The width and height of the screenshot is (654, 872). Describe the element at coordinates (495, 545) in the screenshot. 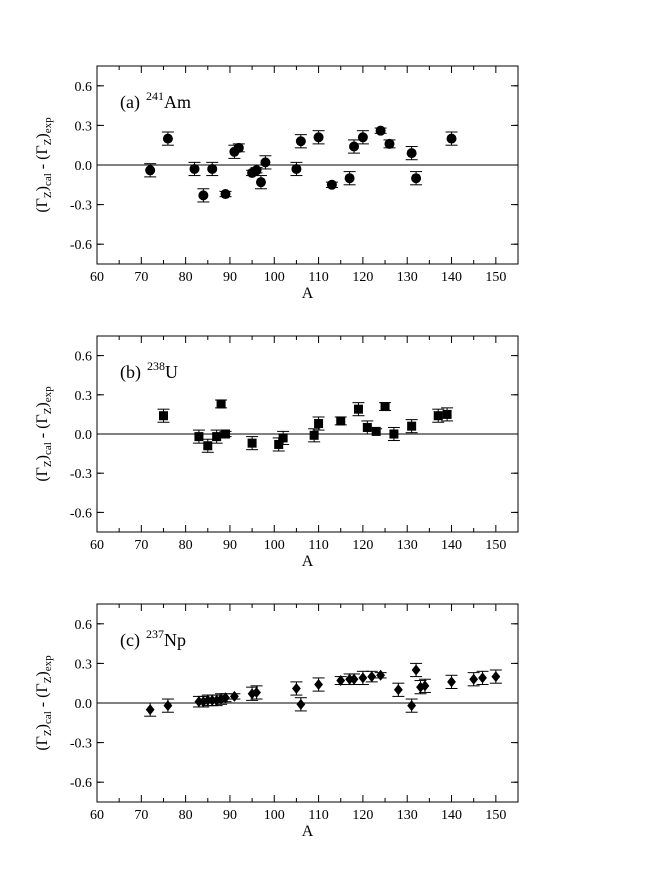

I see `x-tick-label: 150` at that location.